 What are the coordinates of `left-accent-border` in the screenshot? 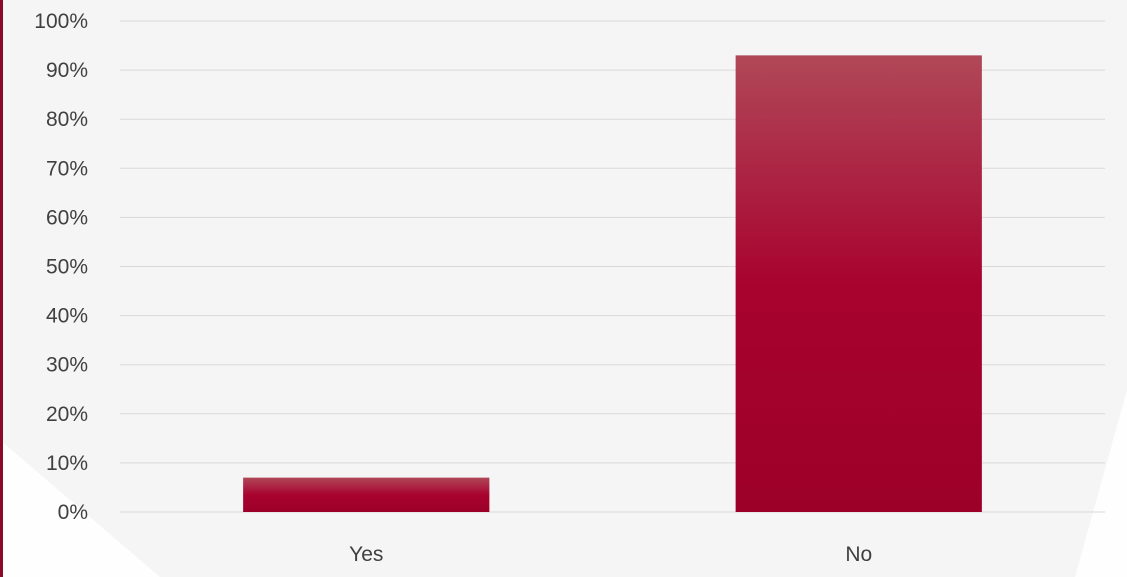 It's located at (1, 288).